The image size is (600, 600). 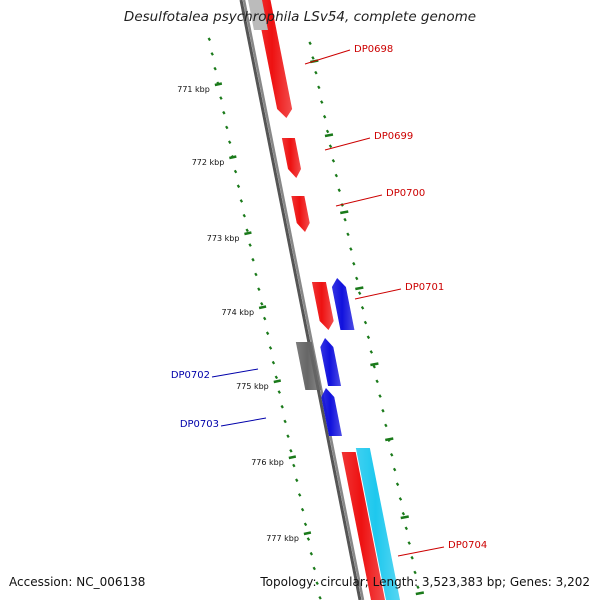 What do you see at coordinates (331, 412) in the screenshot?
I see `reverse-gene-dp0703` at bounding box center [331, 412].